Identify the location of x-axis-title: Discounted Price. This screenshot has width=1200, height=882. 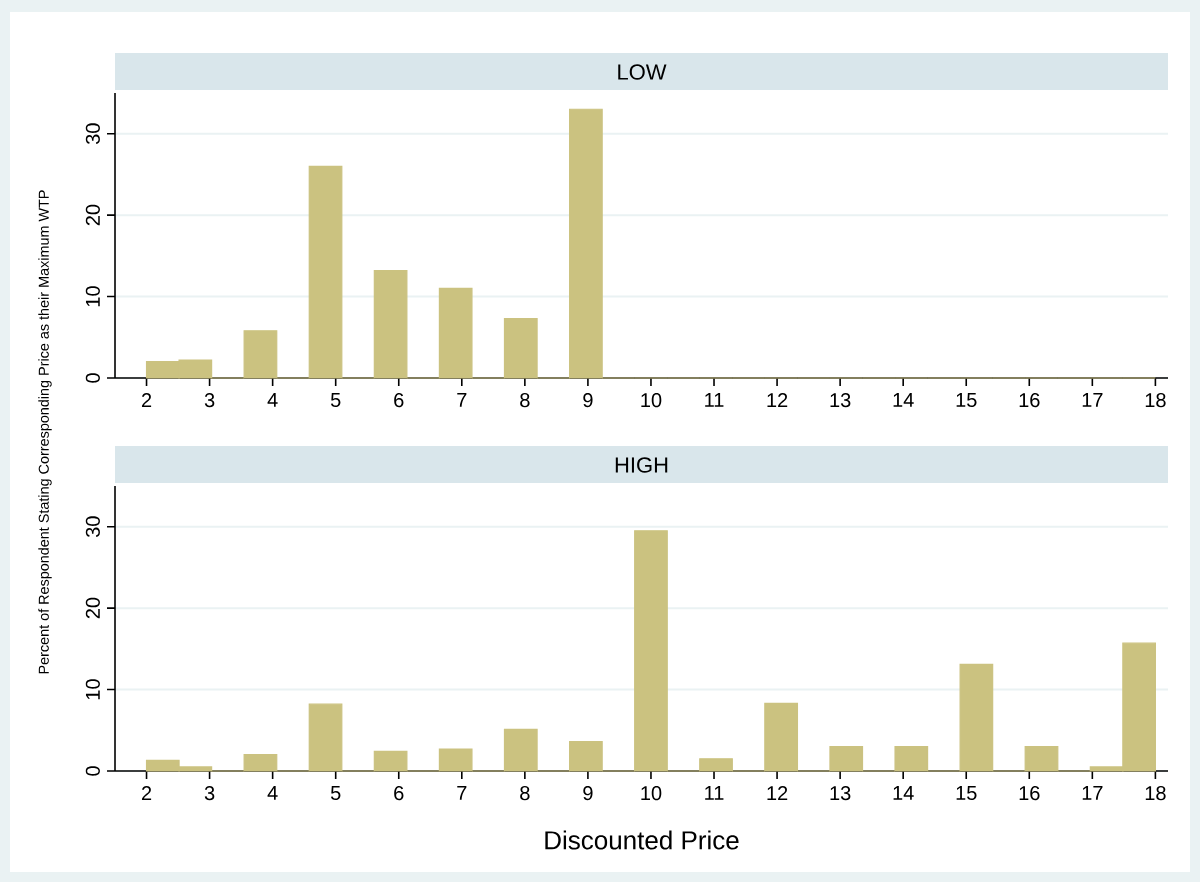
(642, 840).